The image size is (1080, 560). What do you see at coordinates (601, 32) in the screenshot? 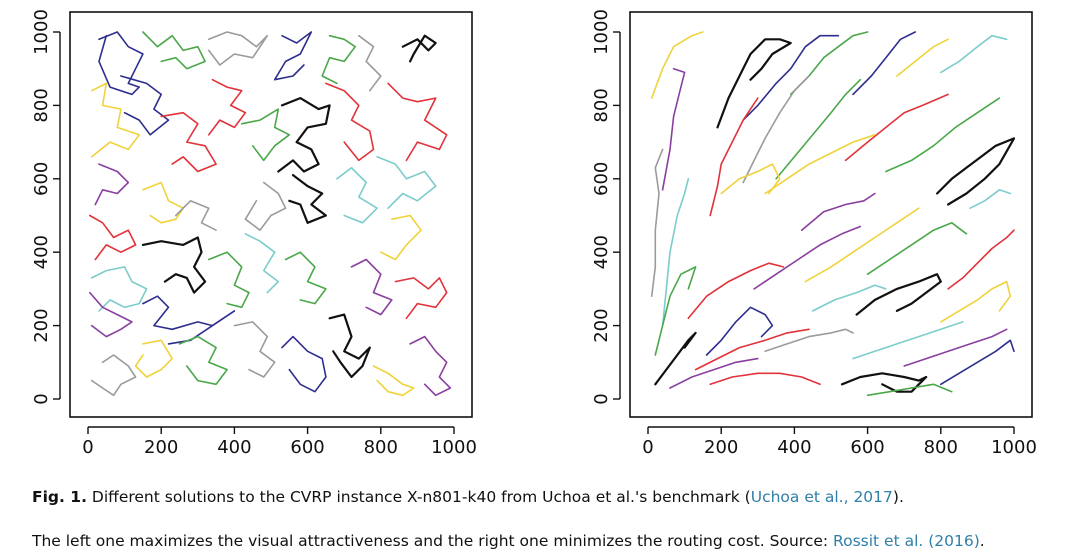
I see `right-y-tick-label: 1000` at bounding box center [601, 32].